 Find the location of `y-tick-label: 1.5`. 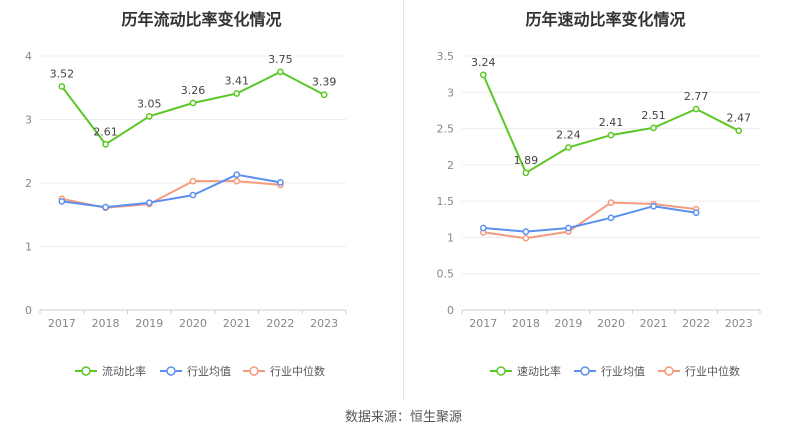

y-tick-label: 1.5 is located at coordinates (446, 201).